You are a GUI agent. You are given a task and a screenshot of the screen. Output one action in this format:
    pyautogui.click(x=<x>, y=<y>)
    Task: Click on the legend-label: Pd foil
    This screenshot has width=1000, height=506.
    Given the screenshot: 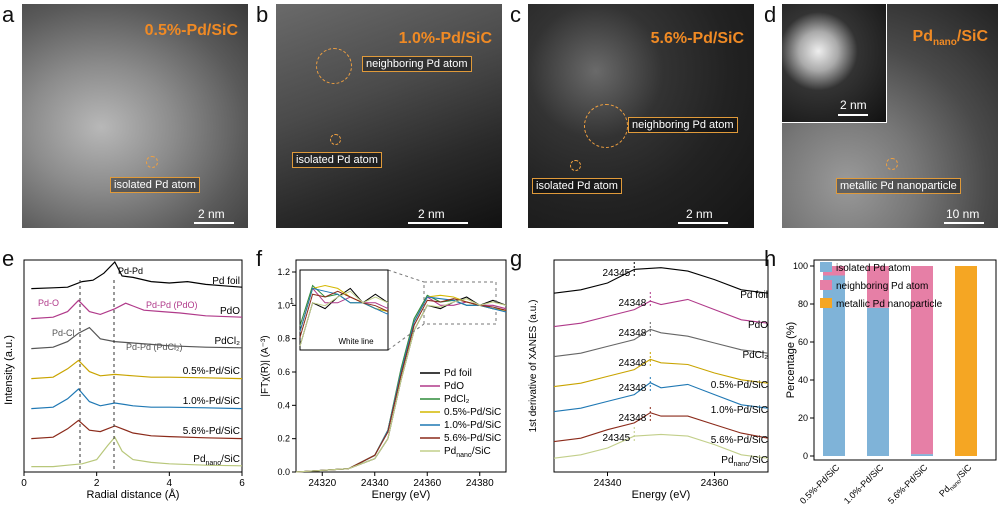 What is the action you would take?
    pyautogui.click(x=458, y=373)
    